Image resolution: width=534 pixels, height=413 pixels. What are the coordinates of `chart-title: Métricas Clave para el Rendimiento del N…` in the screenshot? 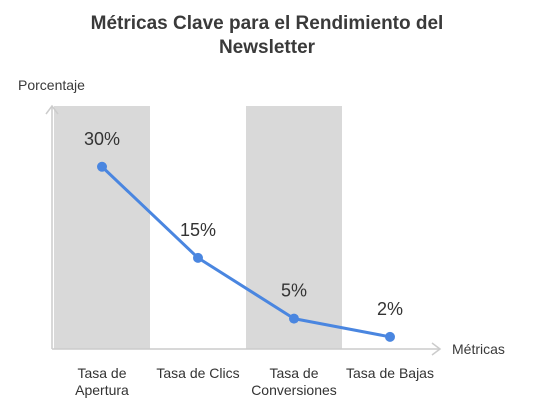 It's located at (267, 36).